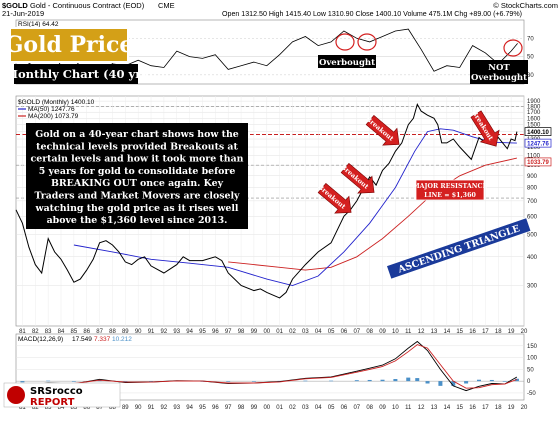 The width and height of the screenshot is (560, 421). I want to click on title-text: Gold Price, so click(69, 45).